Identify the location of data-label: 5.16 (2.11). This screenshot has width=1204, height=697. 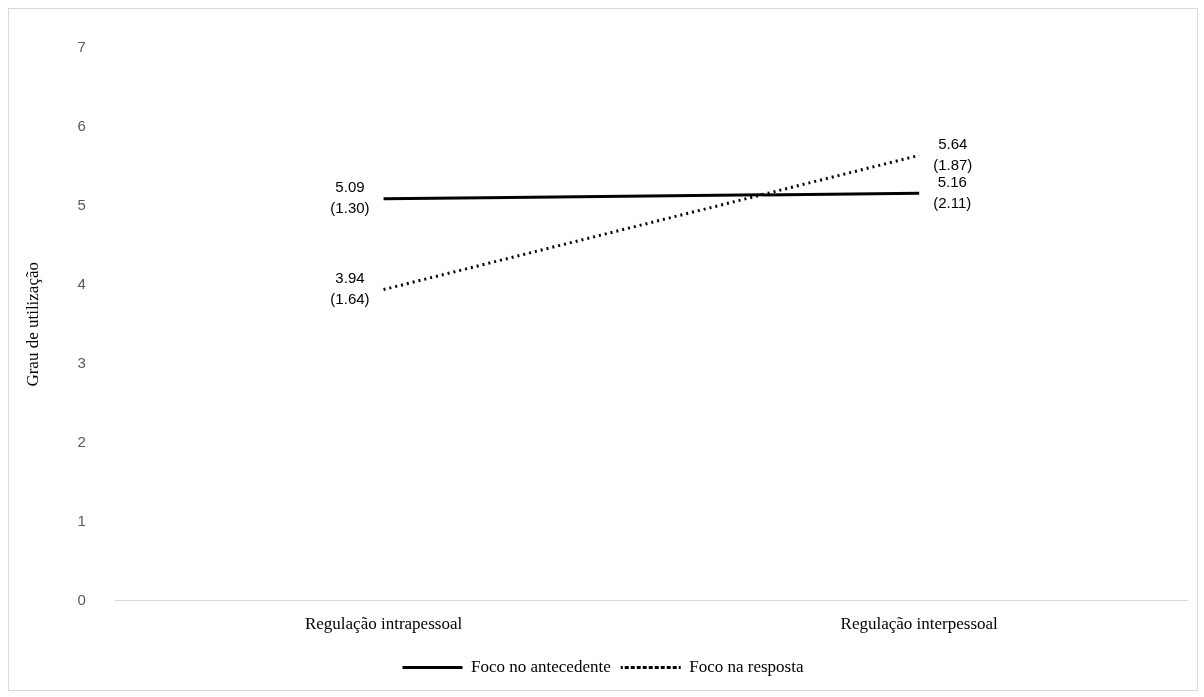
(952, 191).